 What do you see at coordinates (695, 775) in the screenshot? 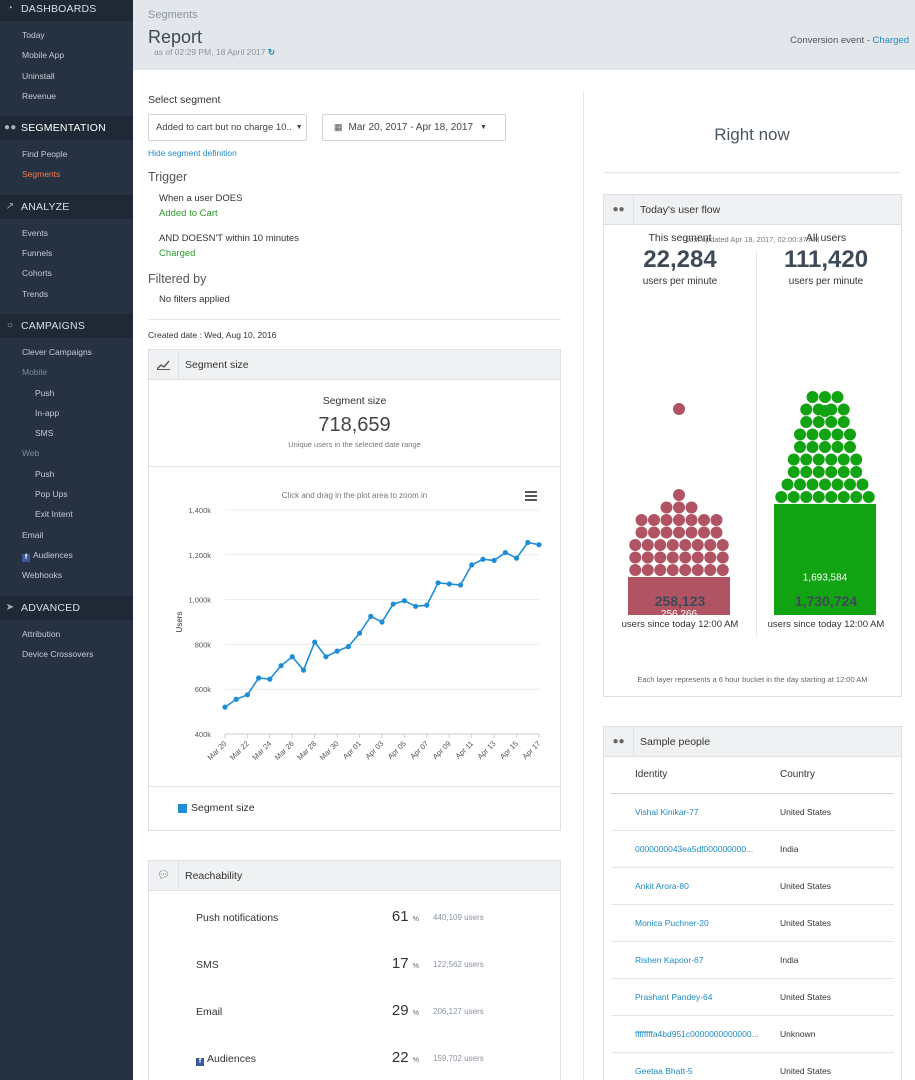
I see `column-header-identity: Identity` at bounding box center [695, 775].